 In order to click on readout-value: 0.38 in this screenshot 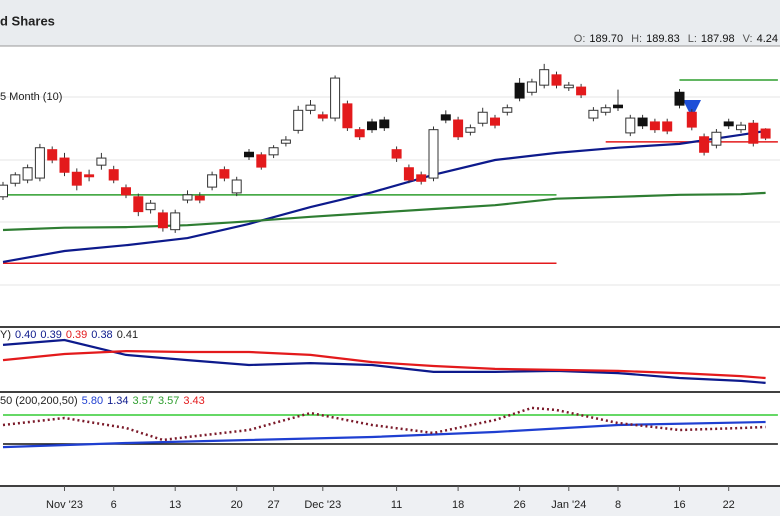, I will do `click(101, 335)`.